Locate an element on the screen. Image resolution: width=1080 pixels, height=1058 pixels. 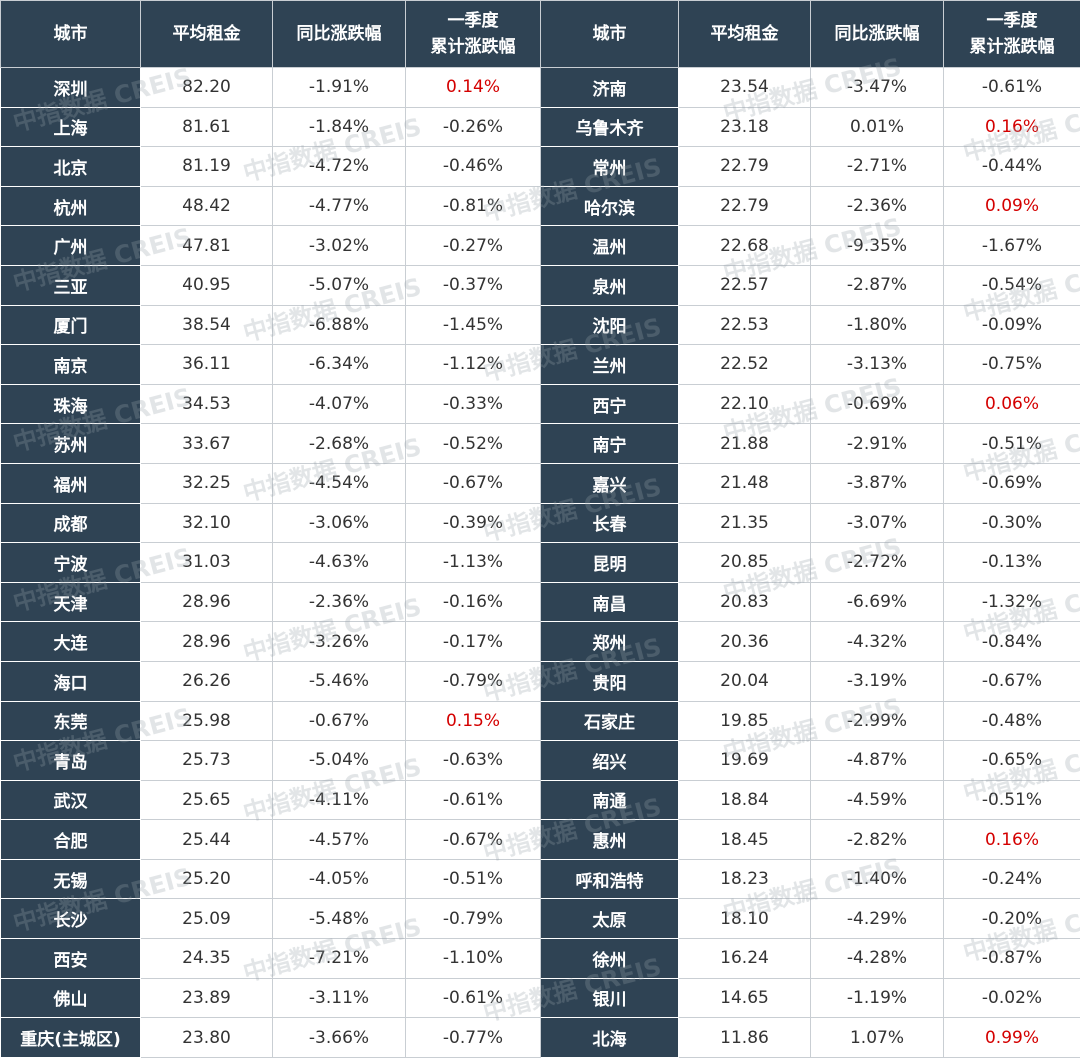
value-cell: -0.24% is located at coordinates (1012, 879).